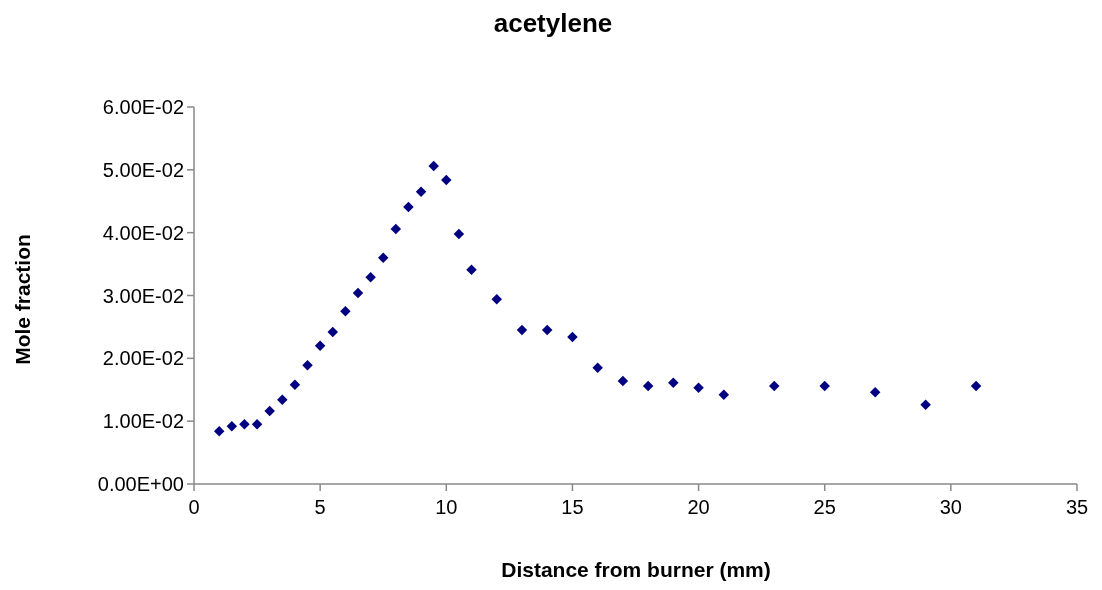 The width and height of the screenshot is (1102, 590). Describe the element at coordinates (143, 295) in the screenshot. I see `y-tick-label: 3.00E-02` at that location.